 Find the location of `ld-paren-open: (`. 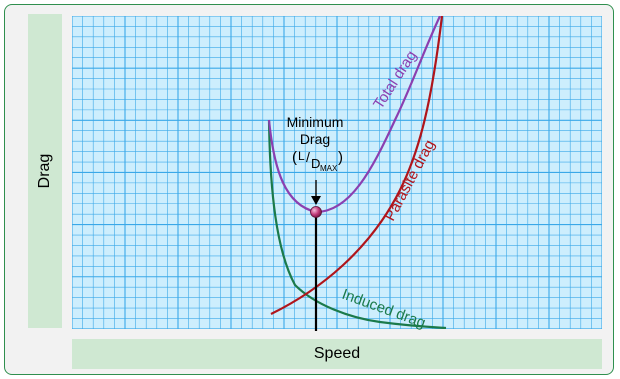

ld-paren-open: ( is located at coordinates (294, 157).